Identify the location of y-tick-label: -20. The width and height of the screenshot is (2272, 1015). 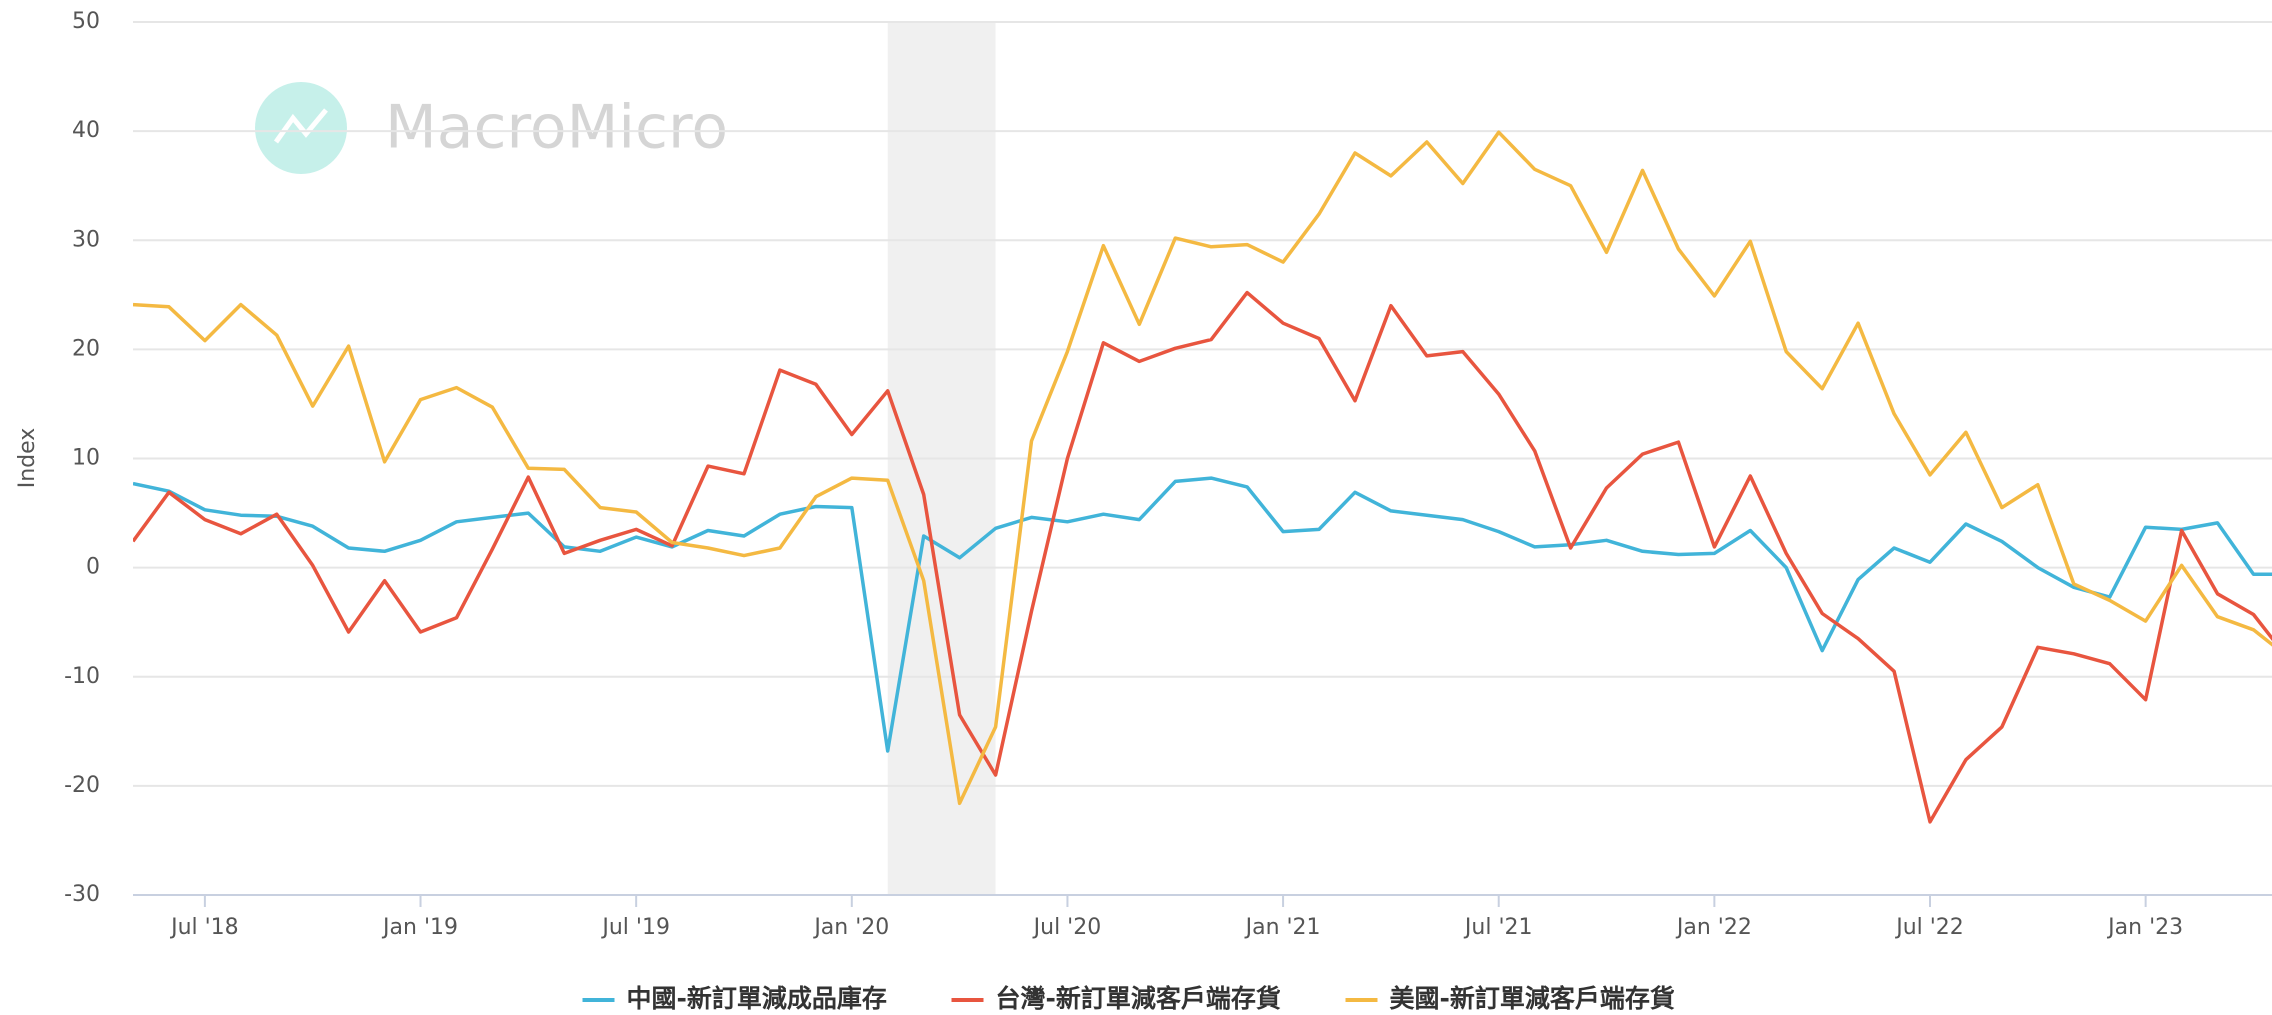
(82, 785).